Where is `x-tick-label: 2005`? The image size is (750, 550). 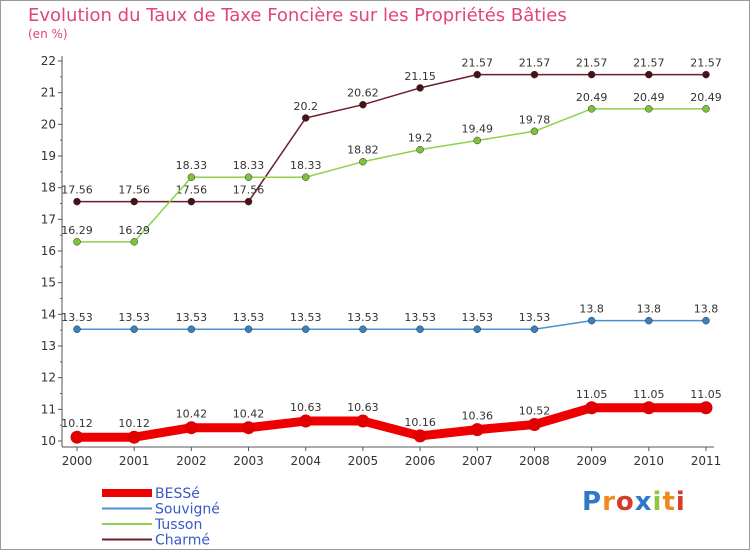
x-tick-label: 2005 is located at coordinates (363, 461).